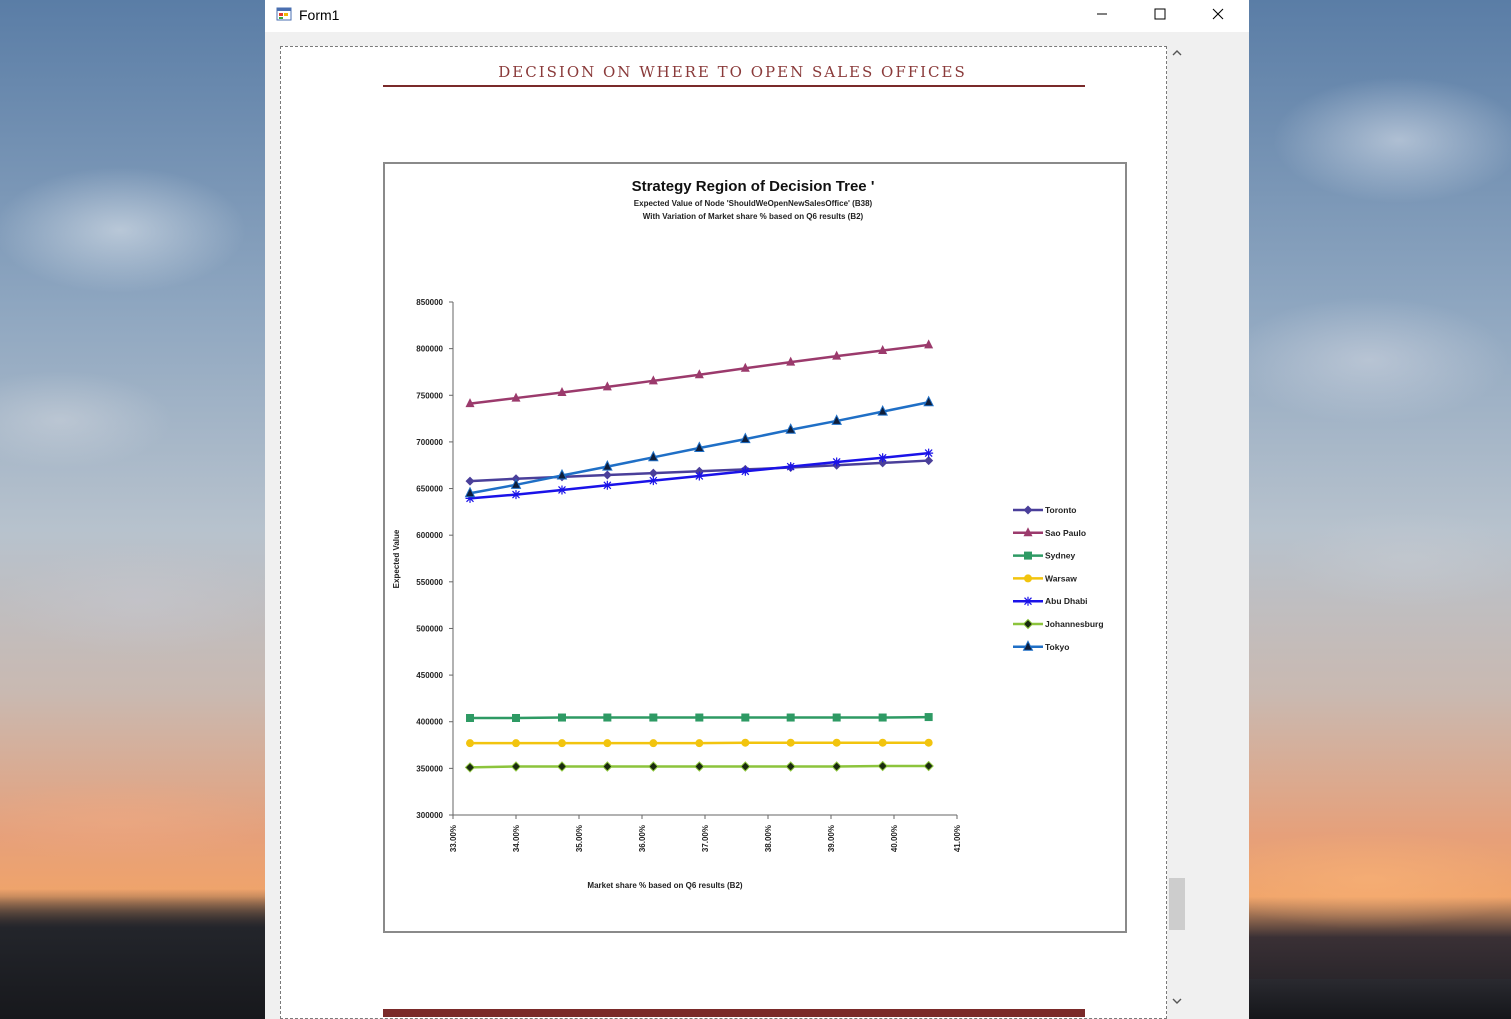  Describe the element at coordinates (642, 838) in the screenshot. I see `x-tick-label: 36.00%` at that location.